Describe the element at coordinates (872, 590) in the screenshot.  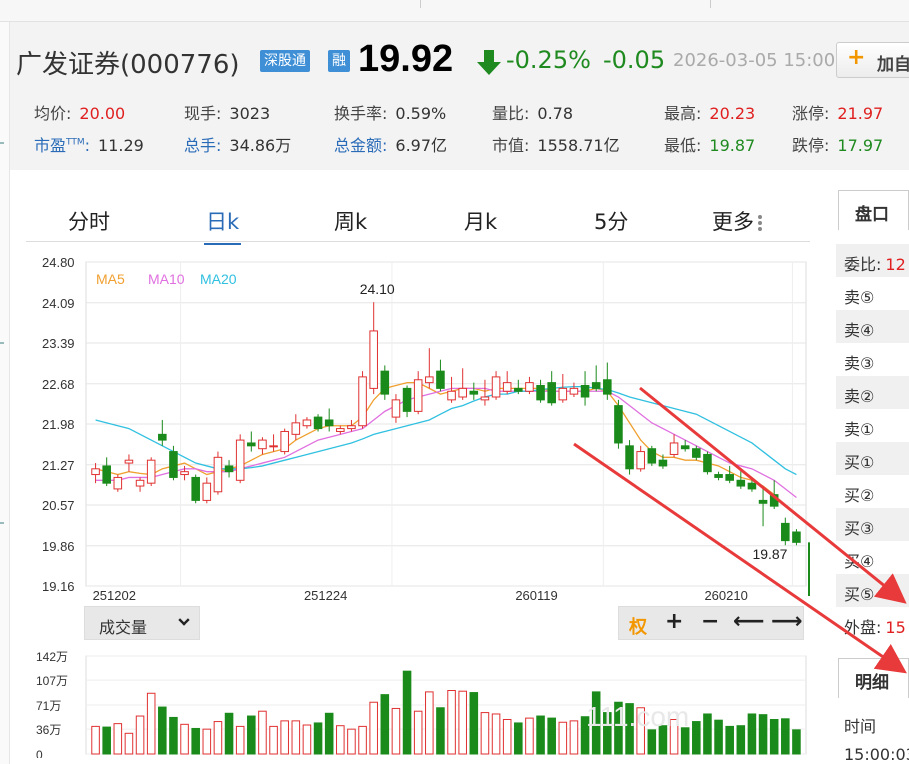
I see `order-book-row: 买⑤` at that location.